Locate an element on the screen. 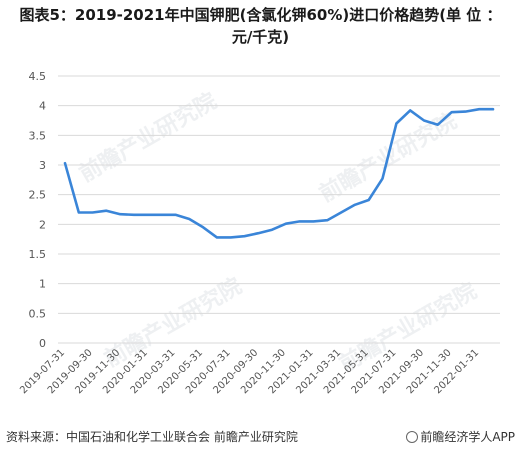  y-tick-label: 0.5 is located at coordinates (38, 313).